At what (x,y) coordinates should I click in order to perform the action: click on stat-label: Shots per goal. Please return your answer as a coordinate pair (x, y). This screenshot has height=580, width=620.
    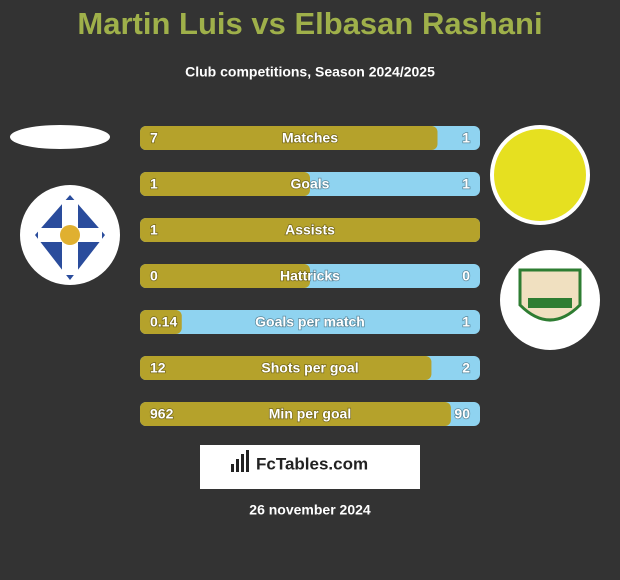
    Looking at the image, I should click on (309, 368).